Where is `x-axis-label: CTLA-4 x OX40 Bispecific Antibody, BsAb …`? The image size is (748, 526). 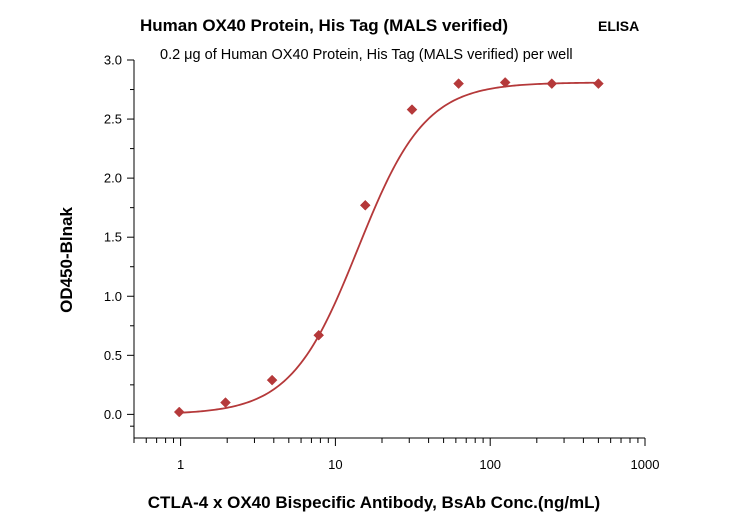 x-axis-label: CTLA-4 x OX40 Bispecific Antibody, BsAb … is located at coordinates (374, 502).